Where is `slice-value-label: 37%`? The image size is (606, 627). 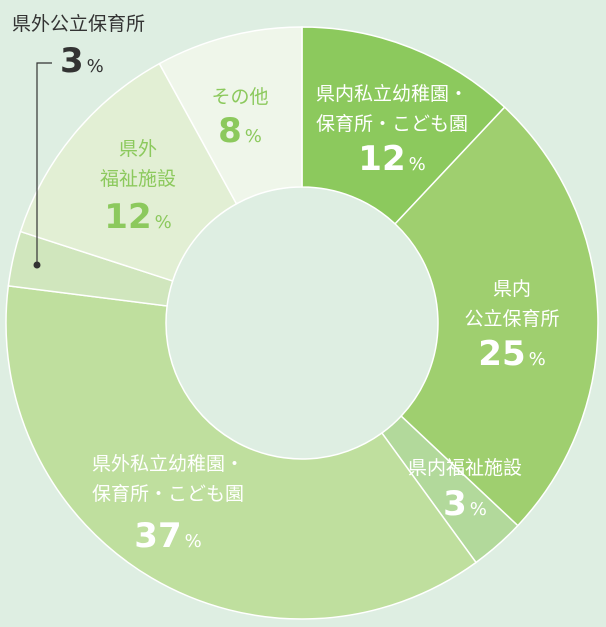 slice-value-label: 37% is located at coordinates (167, 536).